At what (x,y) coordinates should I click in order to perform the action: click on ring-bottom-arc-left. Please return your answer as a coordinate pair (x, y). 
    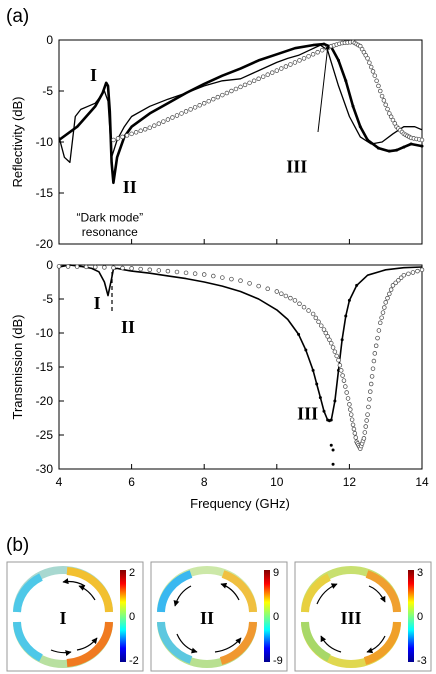
    Looking at the image, I should click on (175, 642).